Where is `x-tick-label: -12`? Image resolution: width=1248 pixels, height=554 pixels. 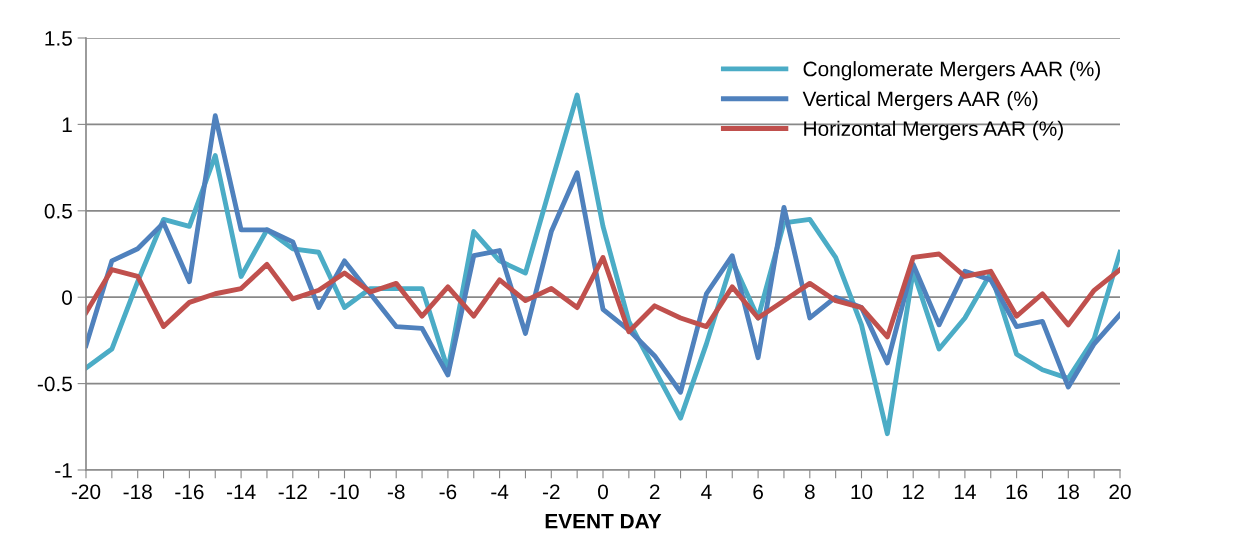 x-tick-label: -12 is located at coordinates (292, 491).